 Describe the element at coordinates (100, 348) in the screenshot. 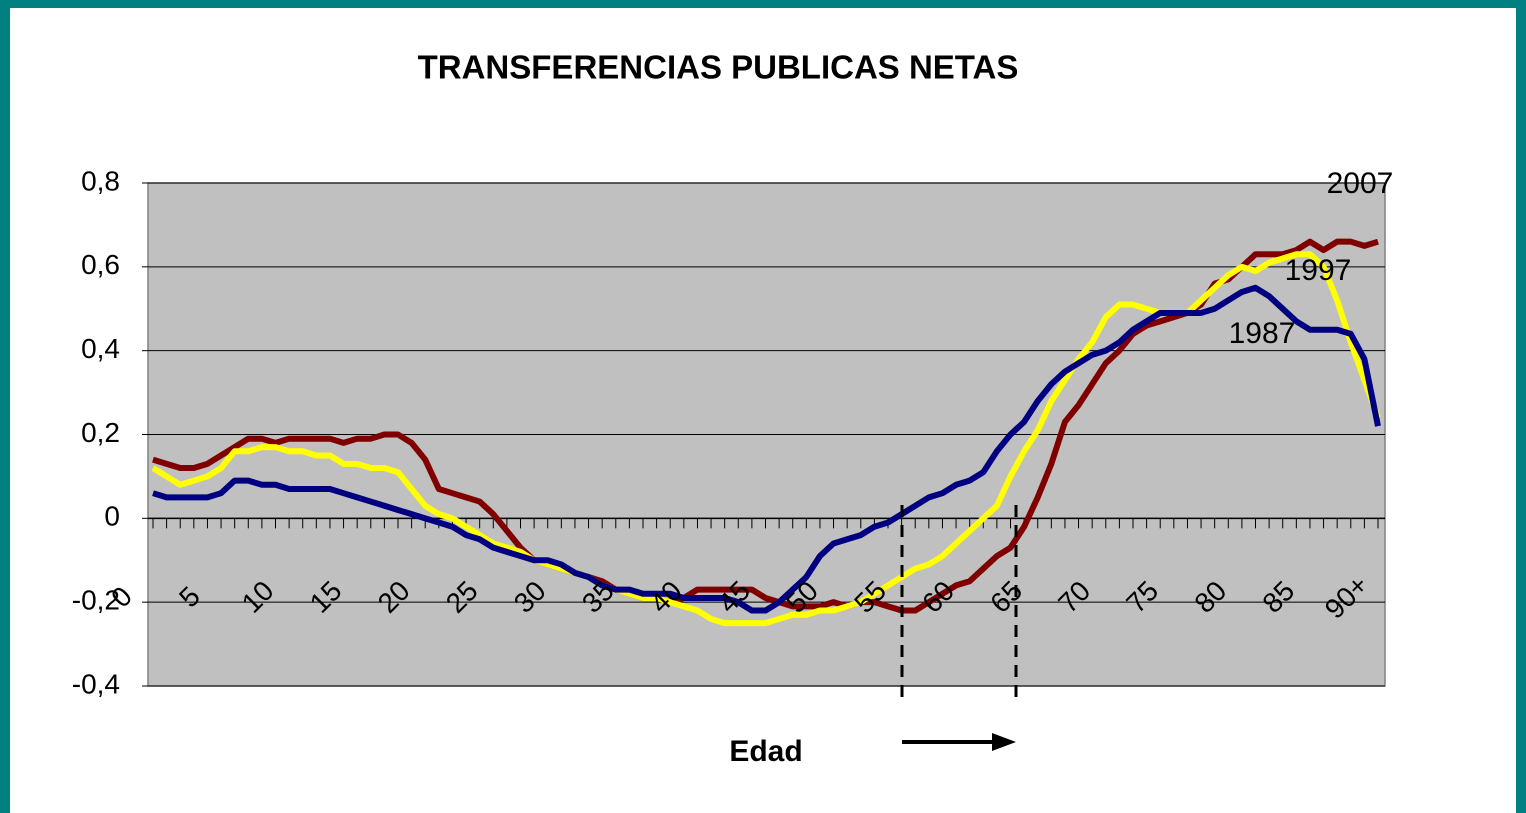

I see `y-tick-label: 0,4` at that location.